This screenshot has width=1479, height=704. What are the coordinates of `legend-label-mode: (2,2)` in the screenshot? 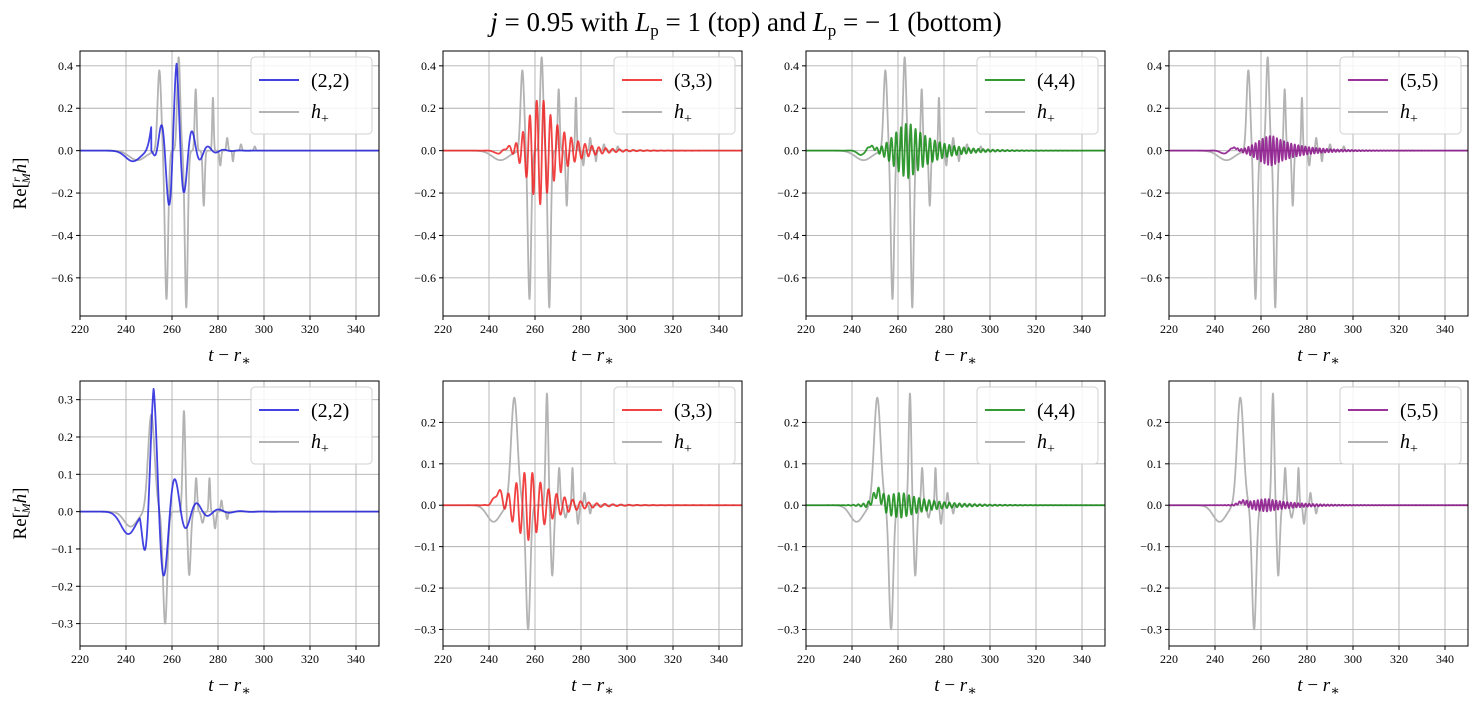 It's located at (330, 81).